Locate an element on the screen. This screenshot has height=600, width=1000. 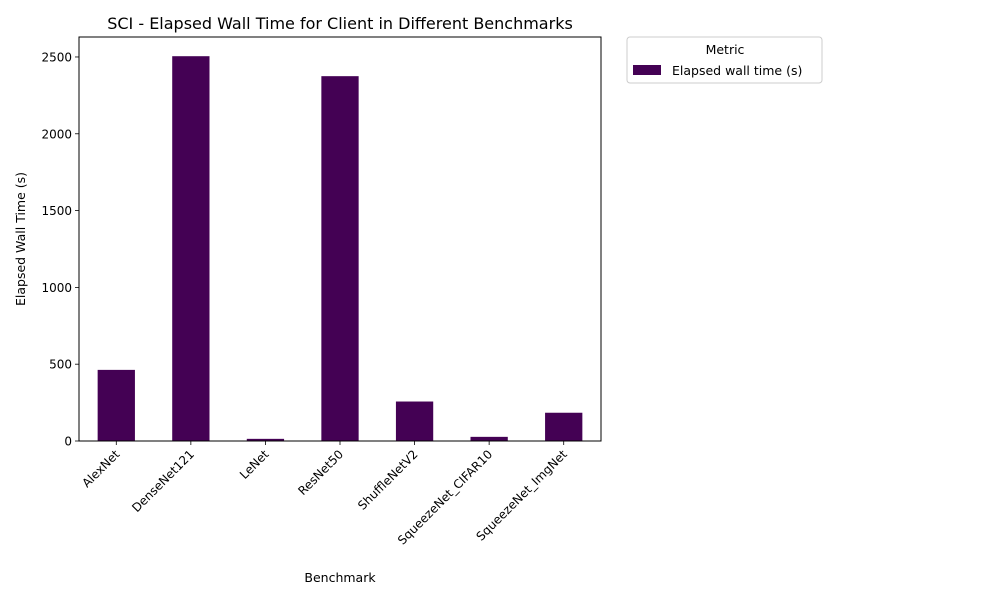
y-tick-label: 0 is located at coordinates (68, 442).